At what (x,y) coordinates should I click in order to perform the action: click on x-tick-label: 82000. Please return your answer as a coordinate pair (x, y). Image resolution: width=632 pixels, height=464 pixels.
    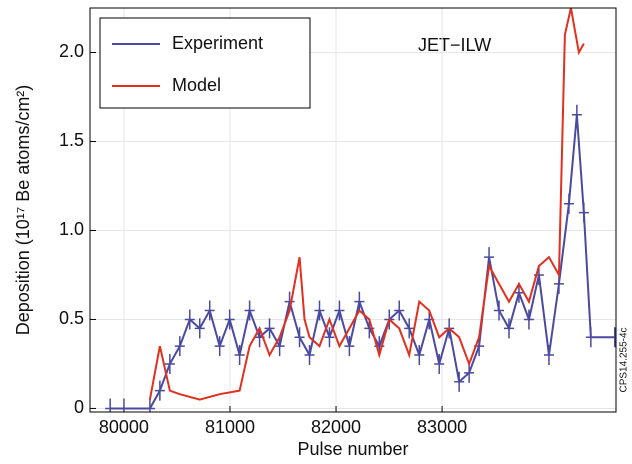
    Looking at the image, I should click on (336, 427).